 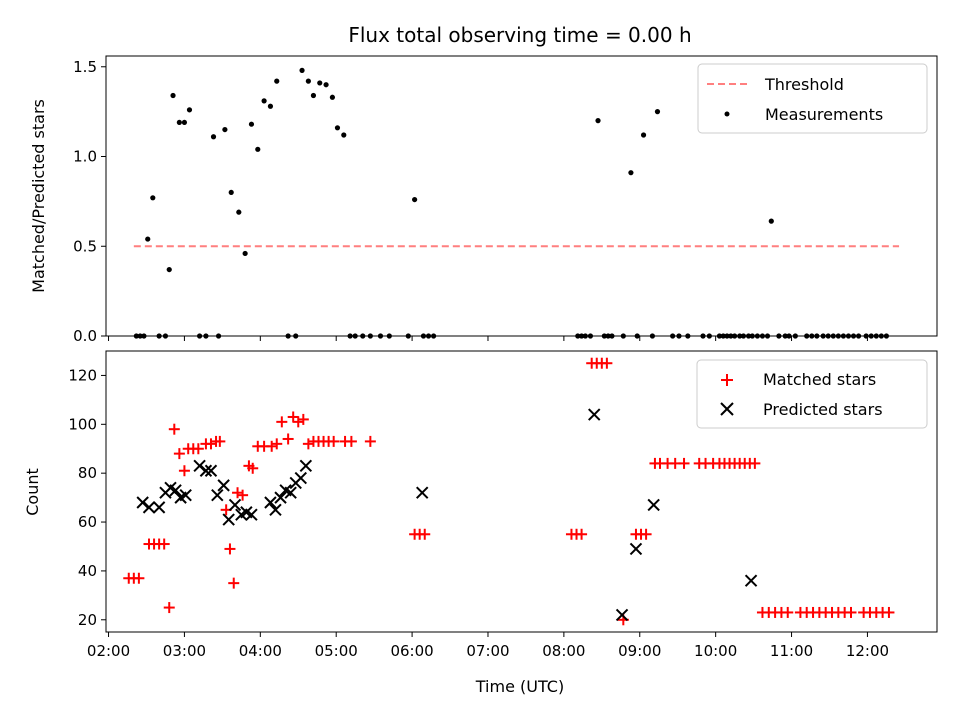 I want to click on y-tick-label: 120, so click(x=82, y=375).